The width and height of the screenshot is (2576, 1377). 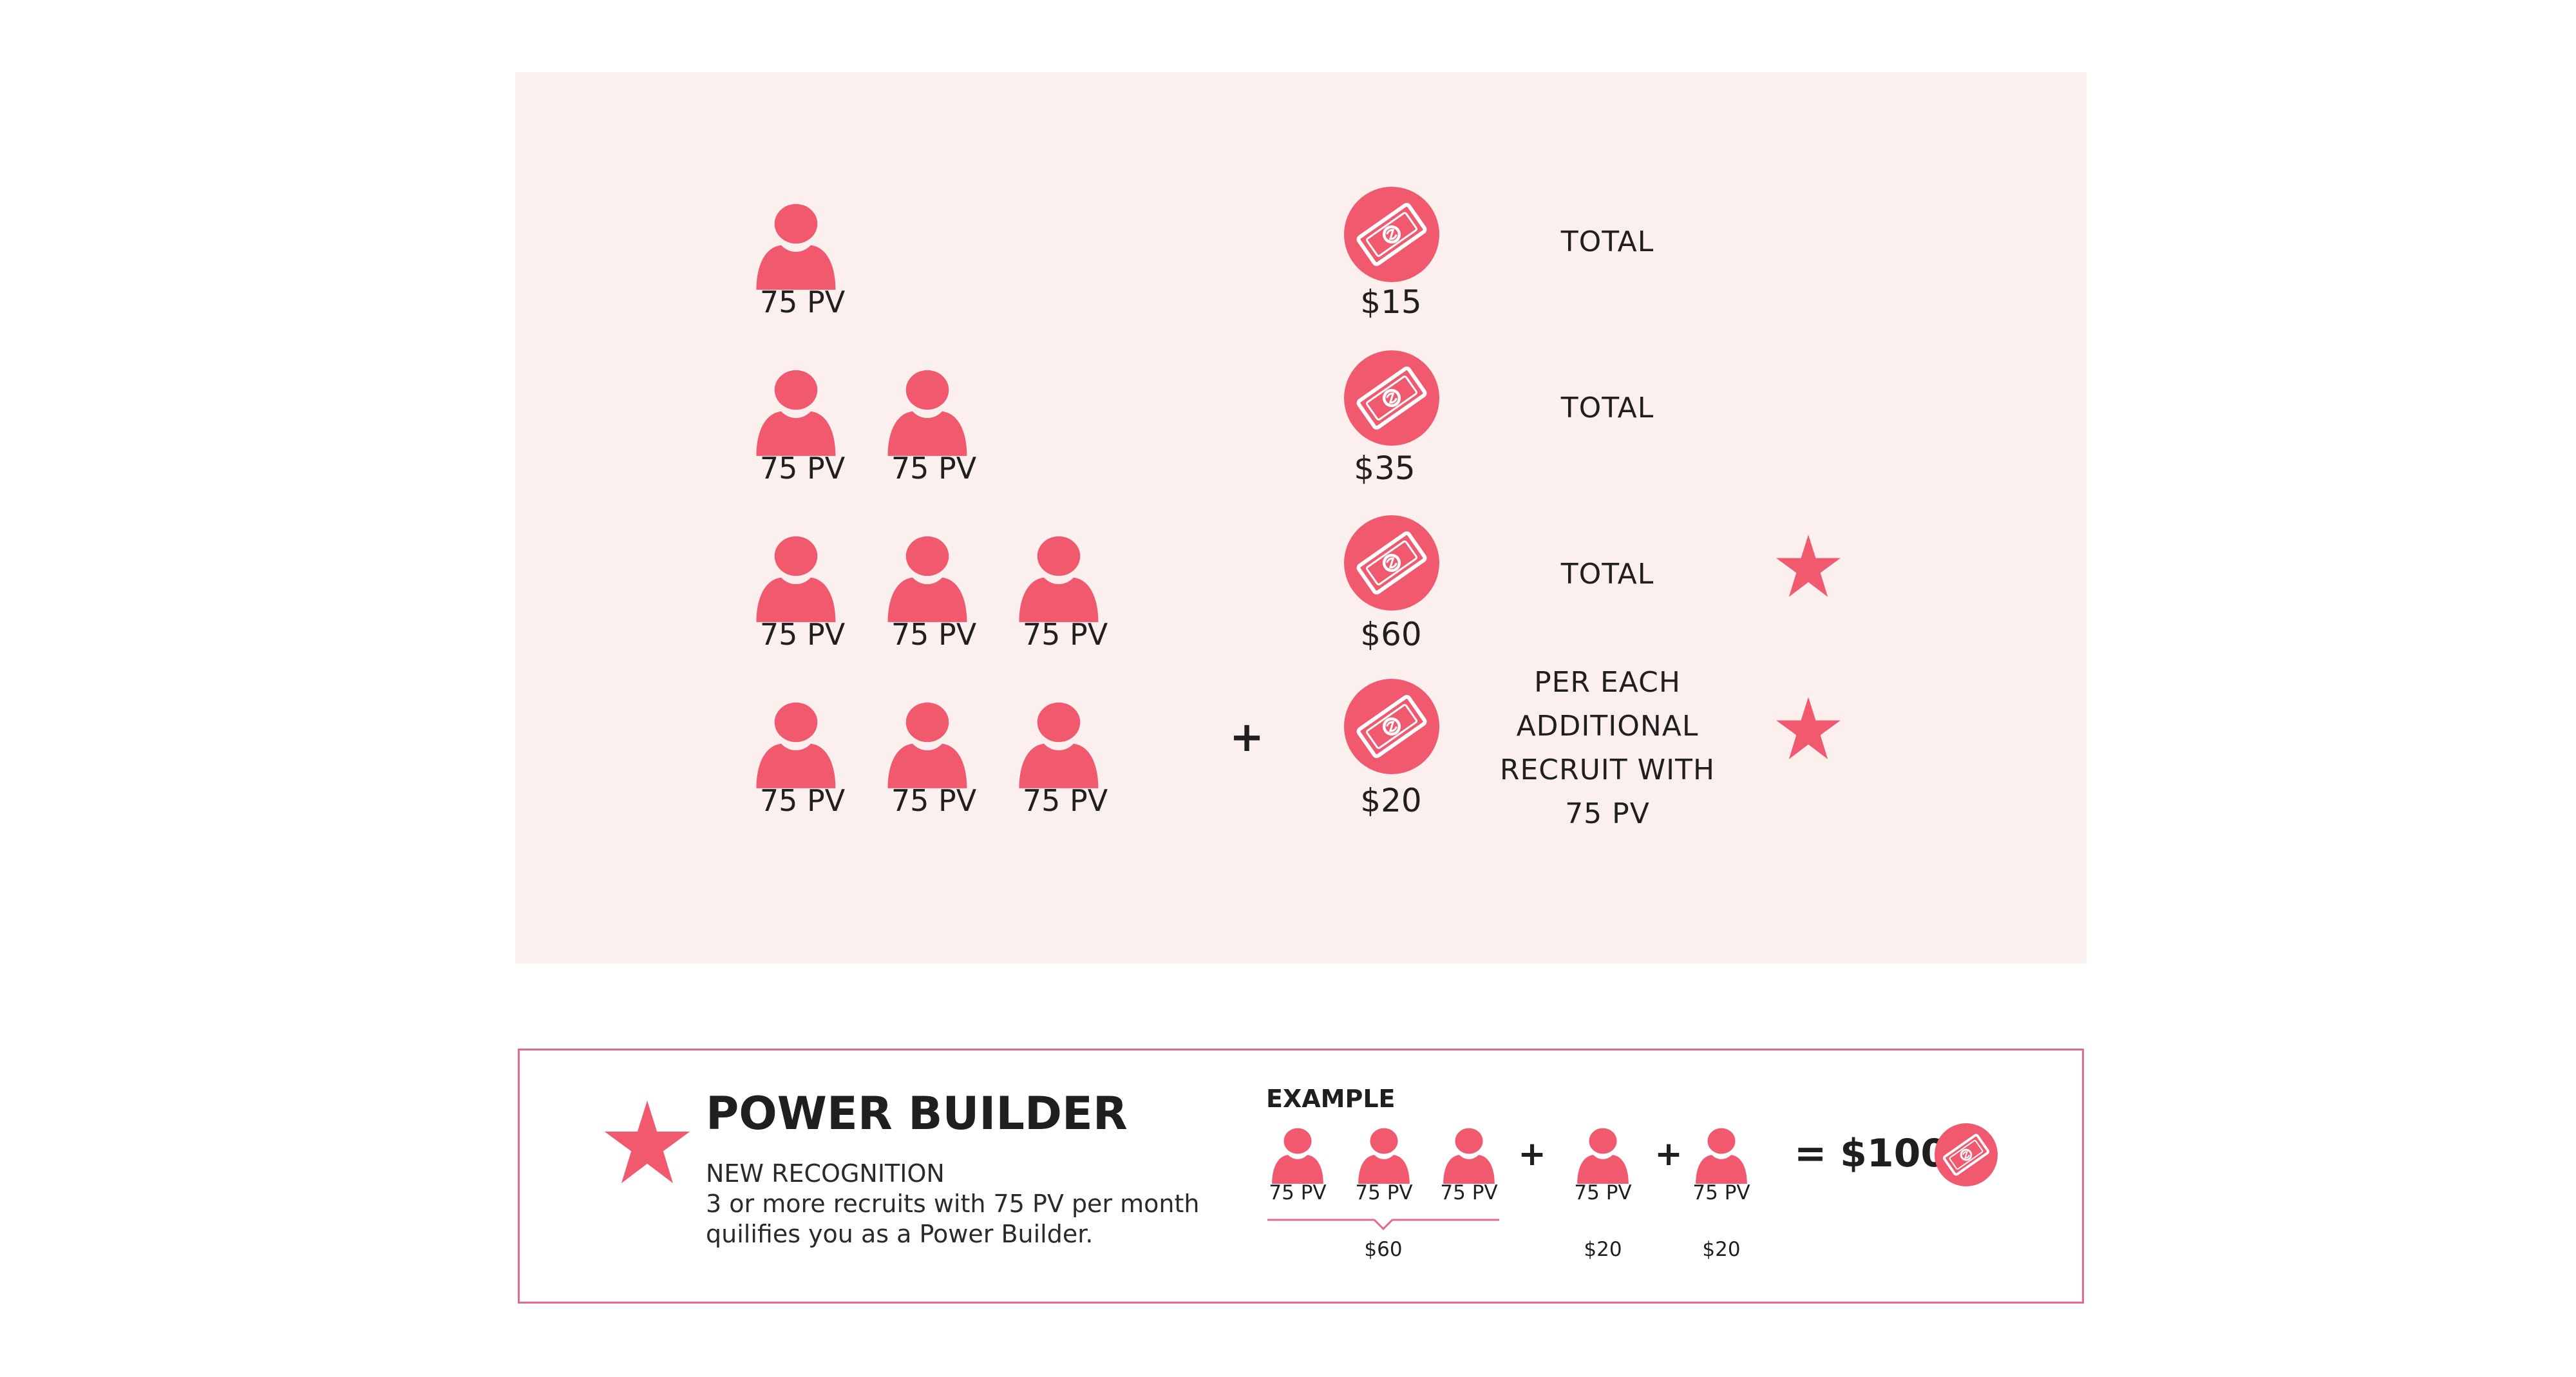 I want to click on desc-line: RECRUIT WITH, so click(x=1607, y=770).